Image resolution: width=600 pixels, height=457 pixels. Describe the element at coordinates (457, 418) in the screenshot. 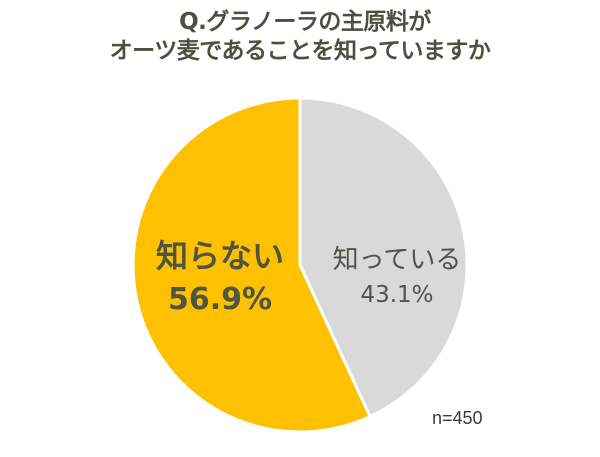

I see `sample-size: n=450` at that location.